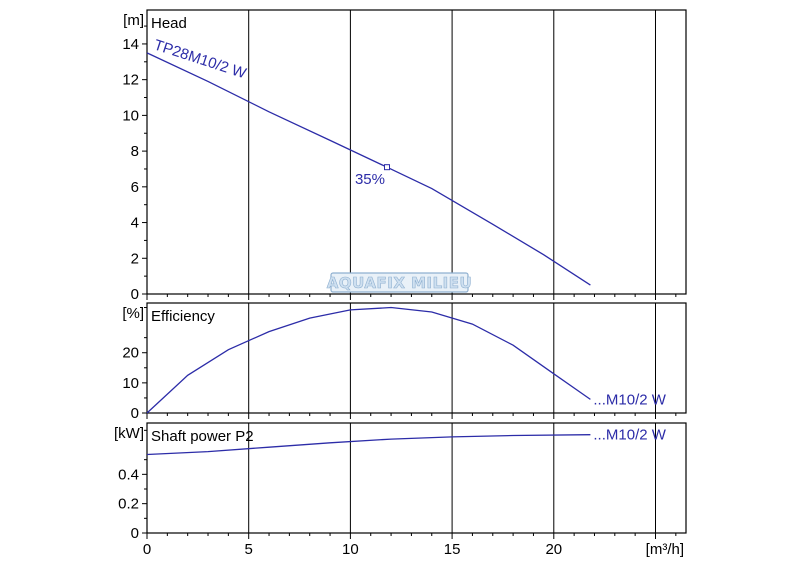  Describe the element at coordinates (130, 80) in the screenshot. I see `y-tick-label: 12` at that location.